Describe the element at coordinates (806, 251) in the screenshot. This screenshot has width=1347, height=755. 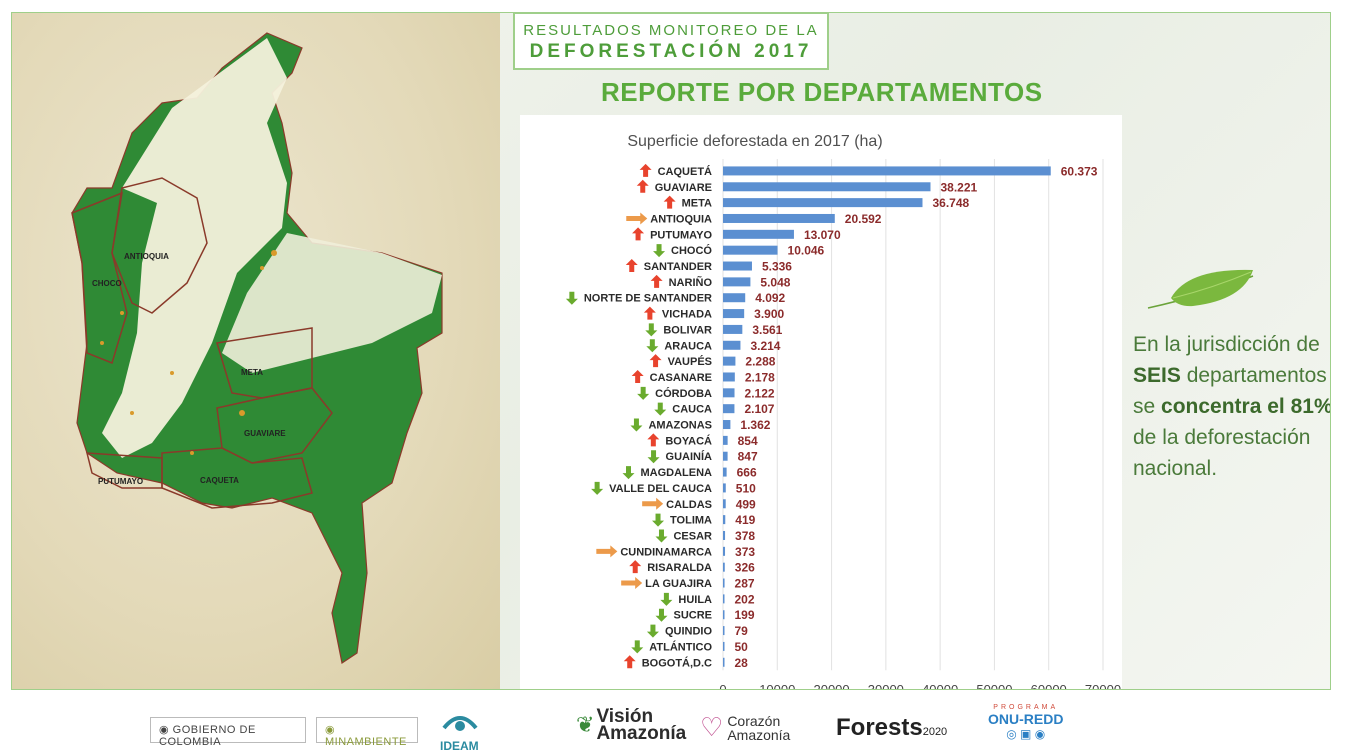
I see `value-label: 10.046` at that location.